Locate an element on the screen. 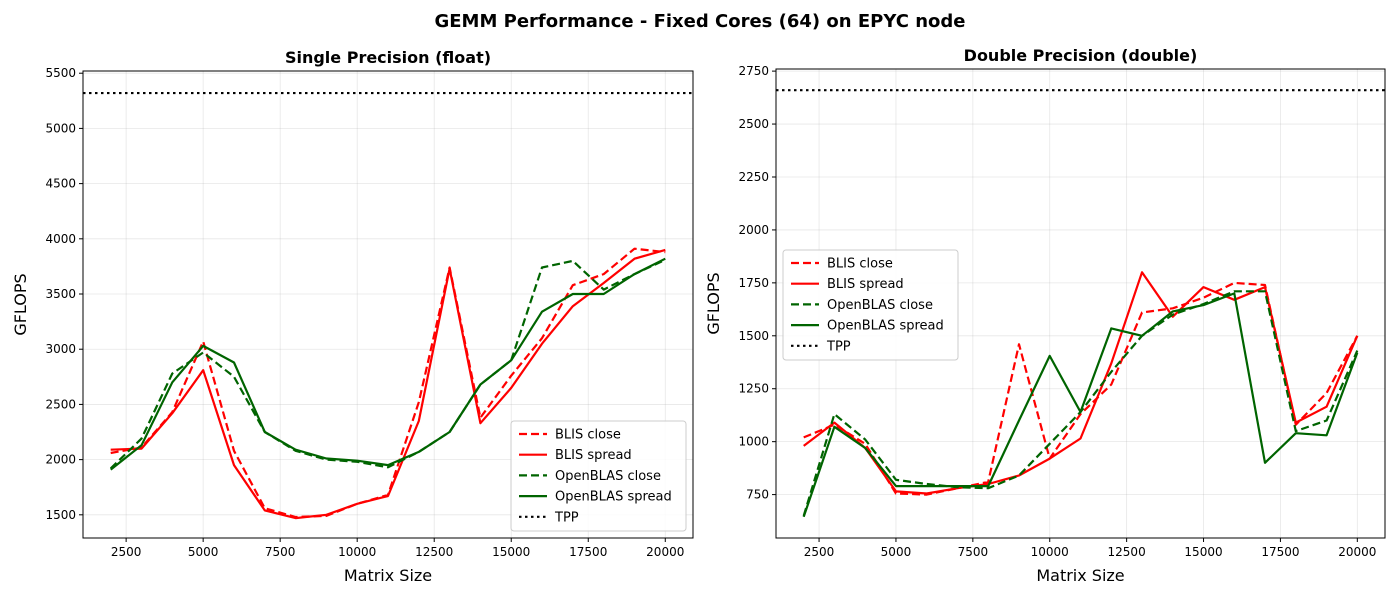 The image size is (1400, 600). y-tick-label: 4500 is located at coordinates (60, 184).